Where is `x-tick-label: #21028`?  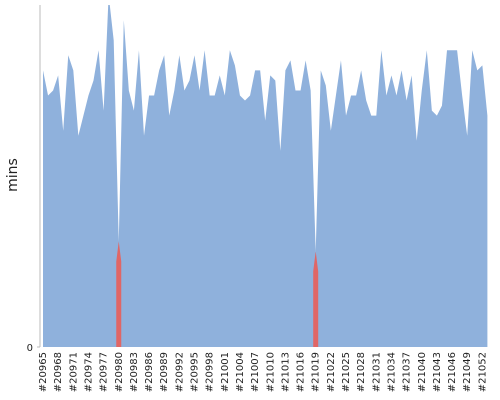
x-tick-label: #21028 is located at coordinates (361, 372).